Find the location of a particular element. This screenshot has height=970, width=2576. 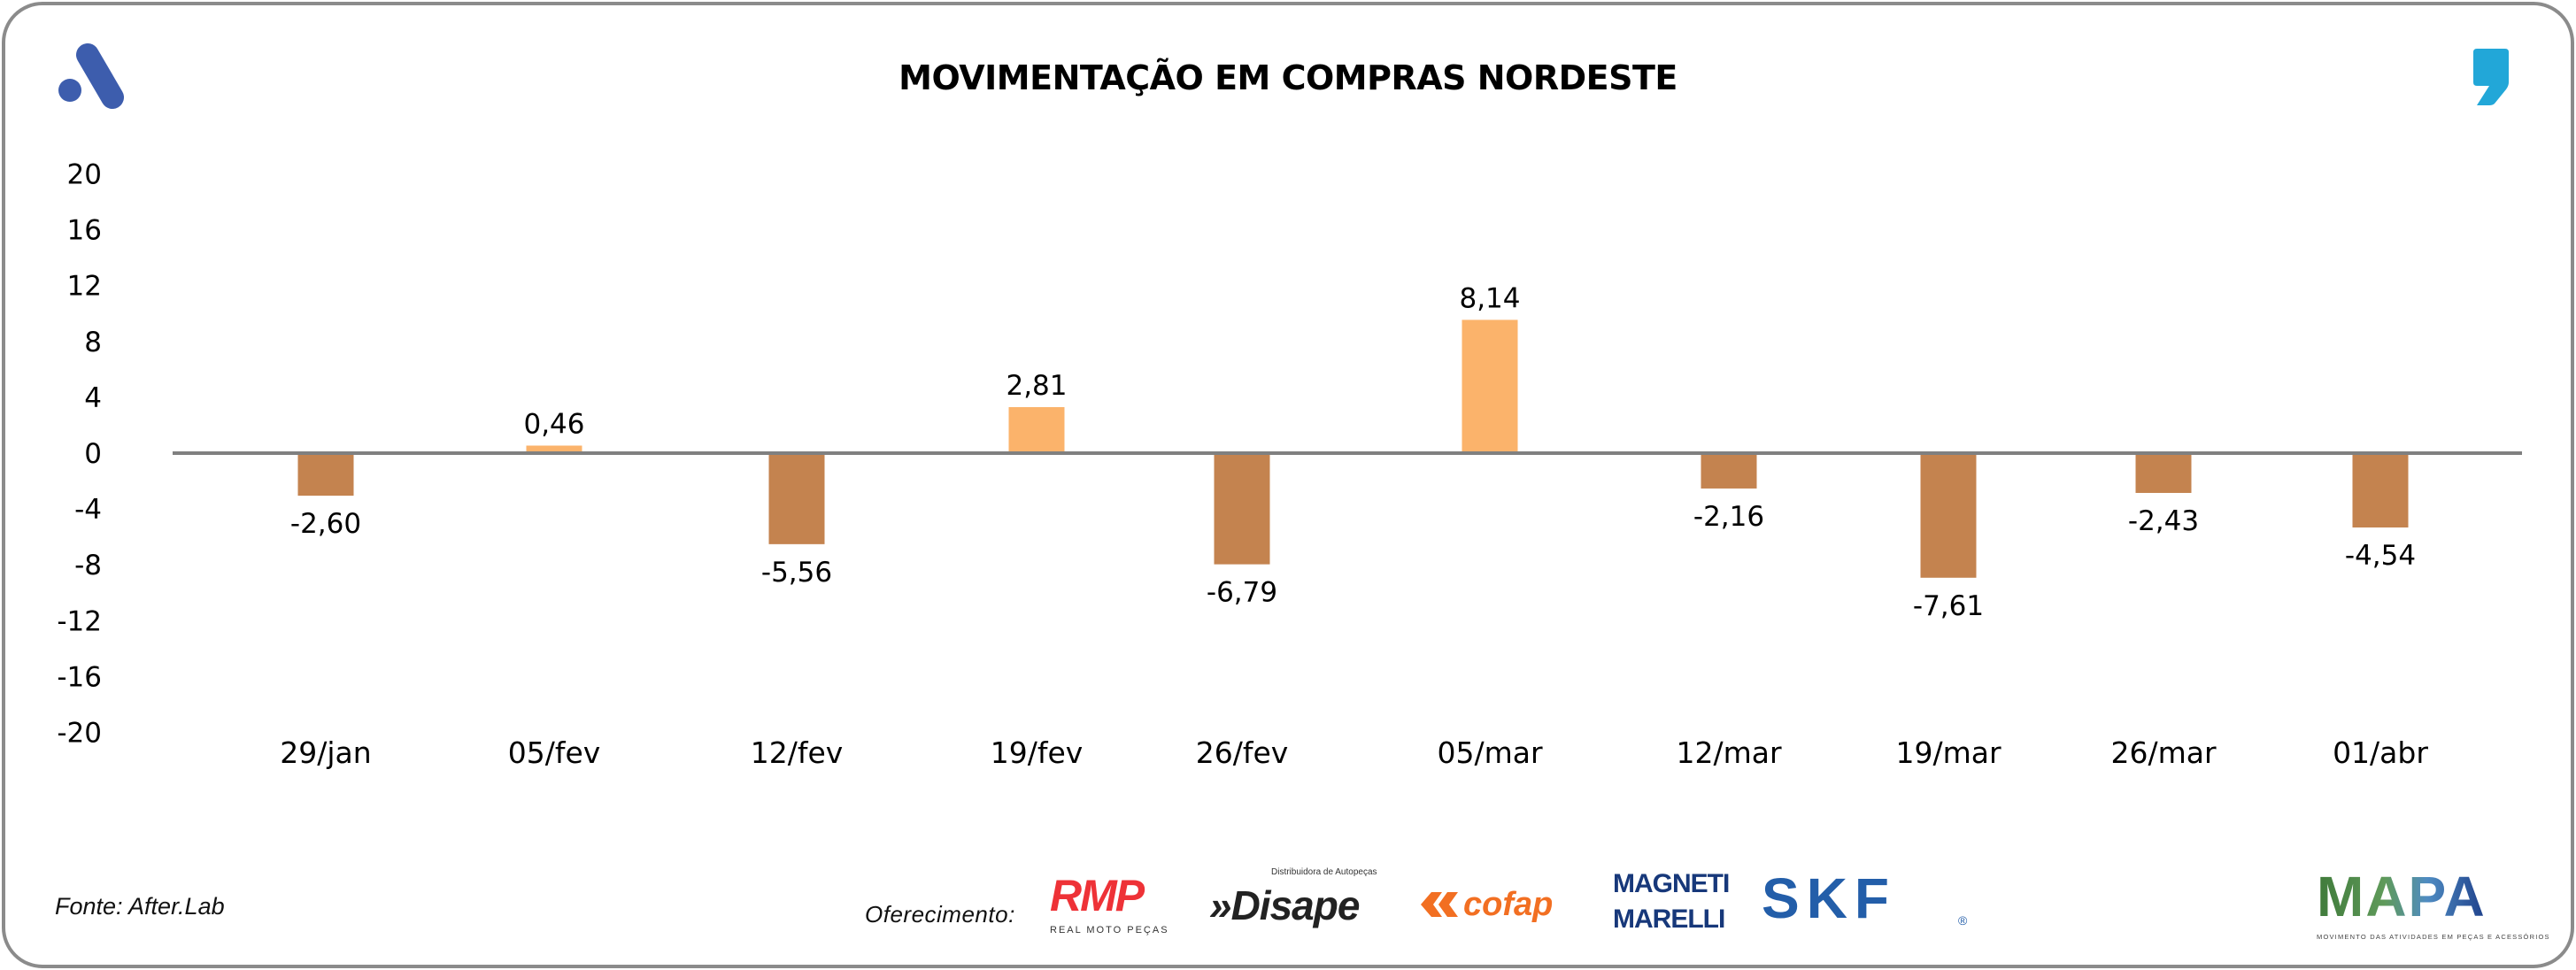

skf-registered-mark: ® is located at coordinates (1963, 920).